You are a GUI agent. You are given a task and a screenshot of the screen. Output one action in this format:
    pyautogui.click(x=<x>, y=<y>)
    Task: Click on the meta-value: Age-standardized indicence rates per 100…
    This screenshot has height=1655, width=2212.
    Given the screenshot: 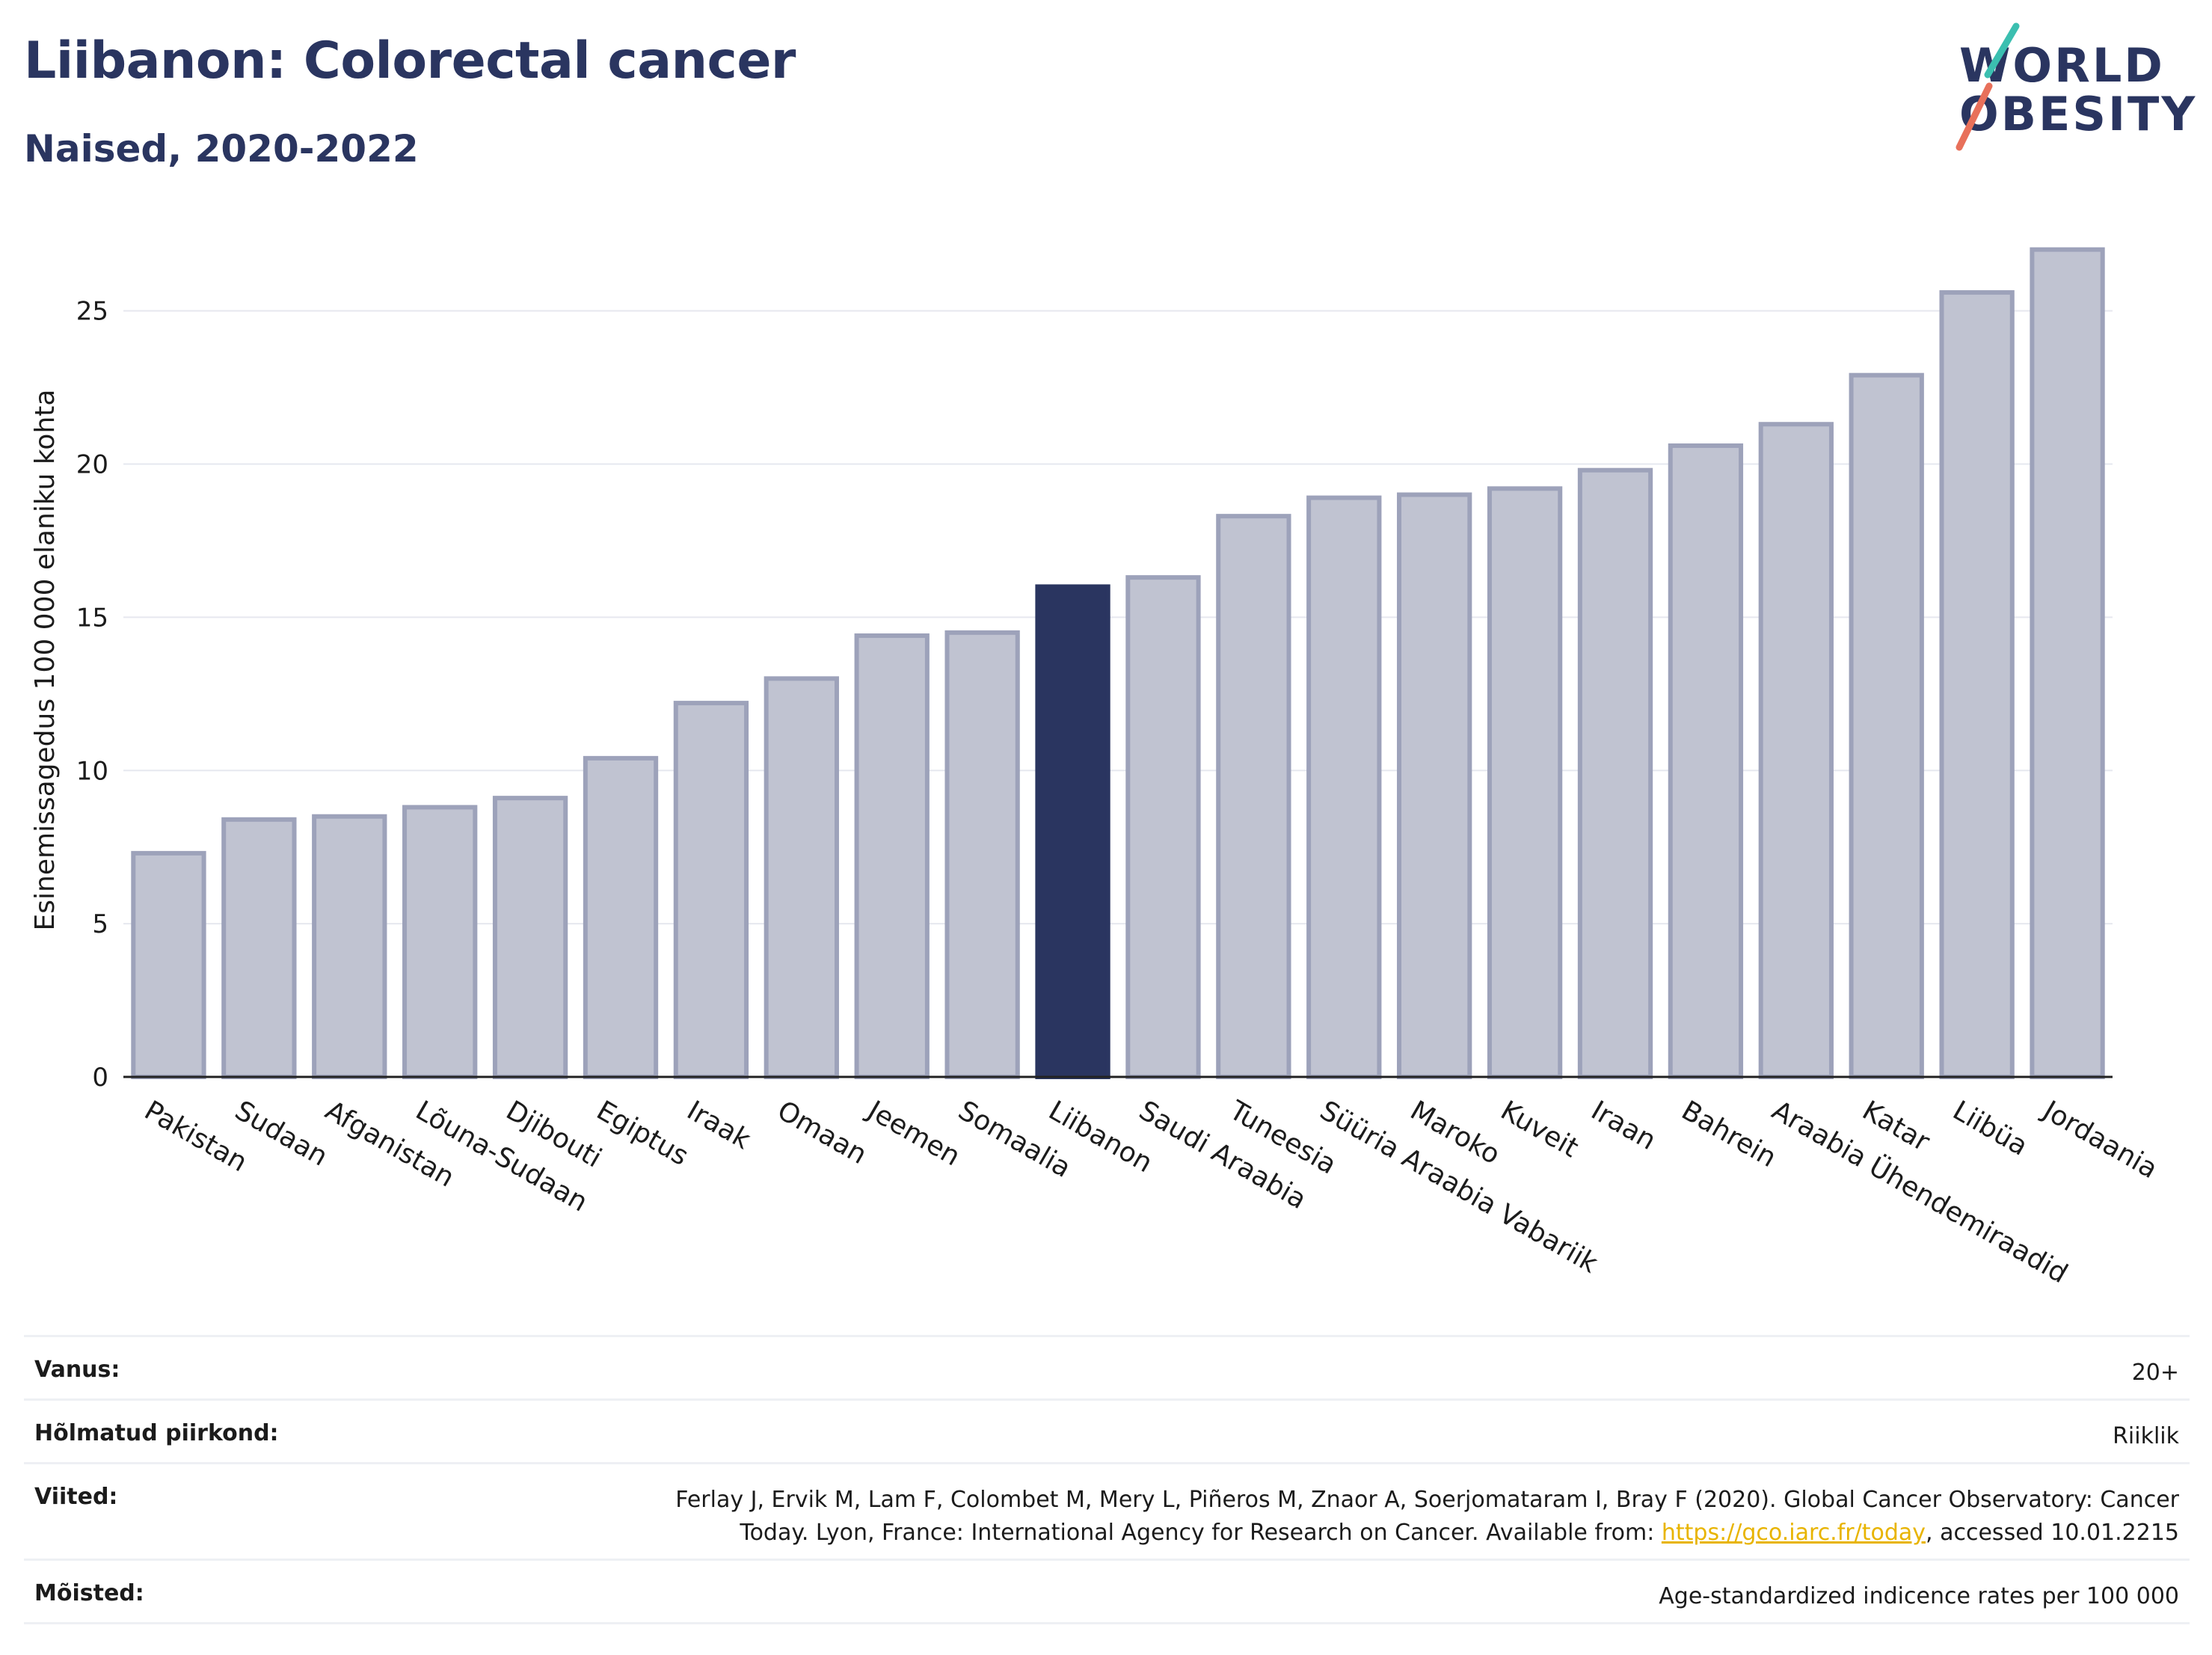 What is the action you would take?
    pyautogui.click(x=1379, y=1591)
    